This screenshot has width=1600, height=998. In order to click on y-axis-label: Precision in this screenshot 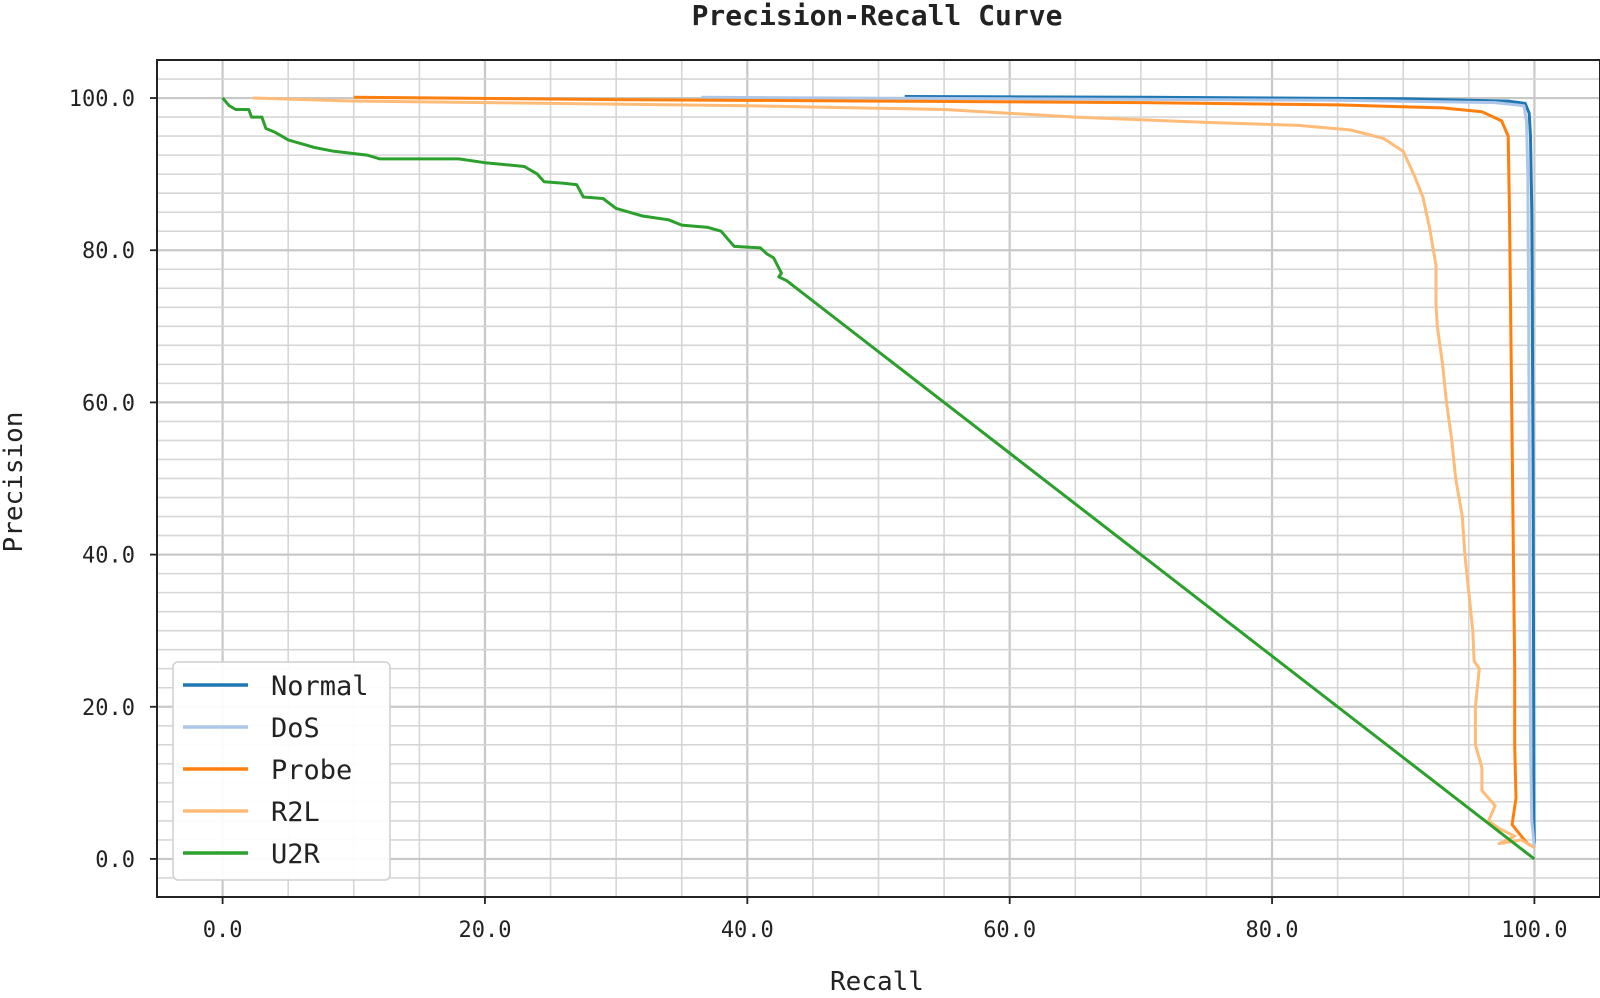, I will do `click(14, 482)`.